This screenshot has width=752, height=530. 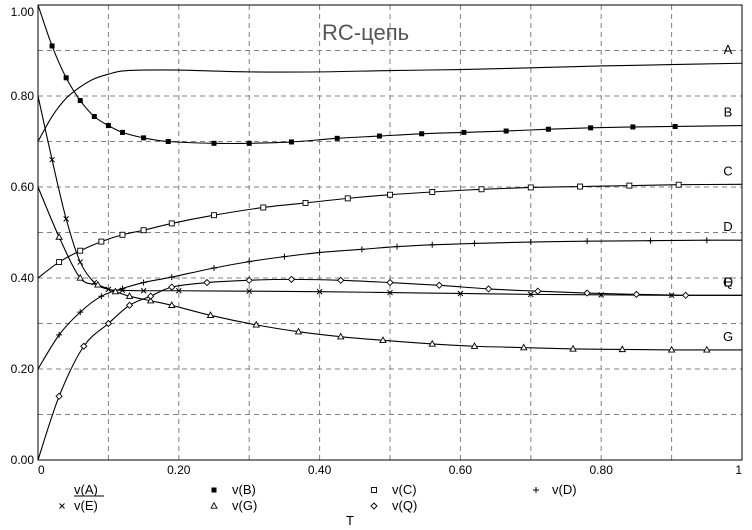 I want to click on x-tick-label: 1, so click(x=738, y=470).